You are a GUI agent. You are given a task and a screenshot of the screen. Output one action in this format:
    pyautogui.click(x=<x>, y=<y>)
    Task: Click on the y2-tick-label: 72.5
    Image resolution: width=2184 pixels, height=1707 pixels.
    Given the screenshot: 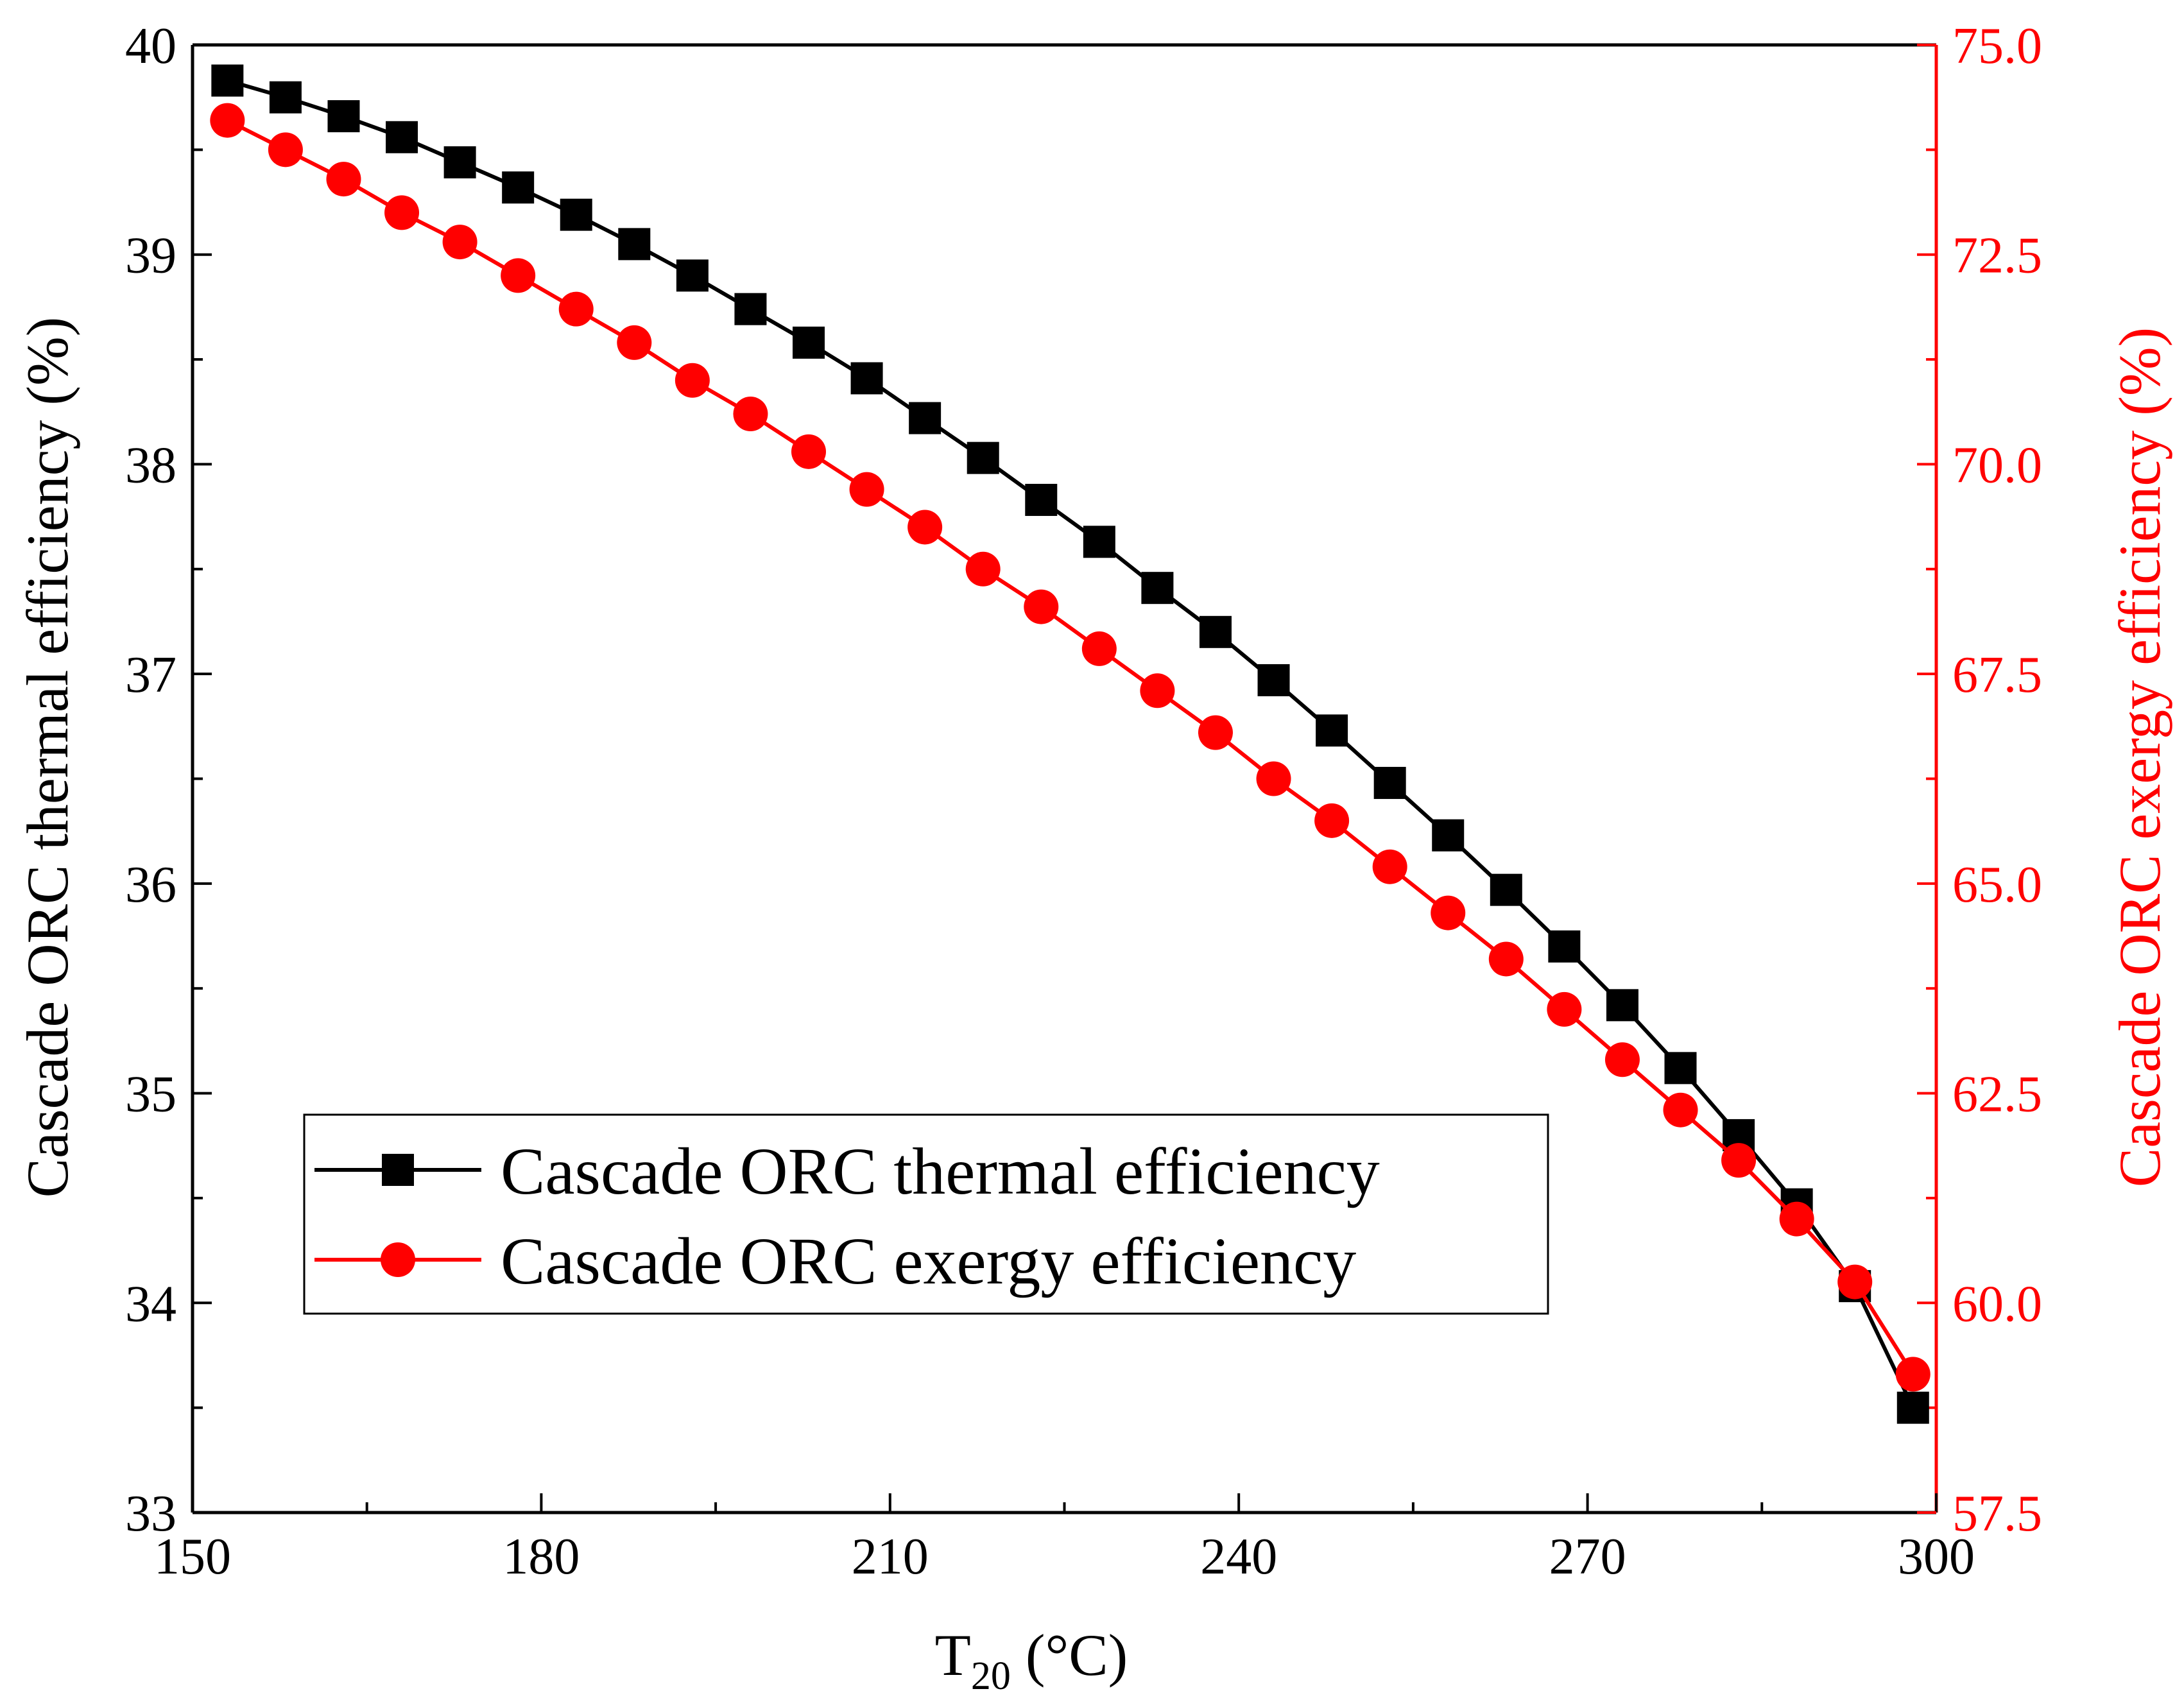 What is the action you would take?
    pyautogui.click(x=1997, y=256)
    